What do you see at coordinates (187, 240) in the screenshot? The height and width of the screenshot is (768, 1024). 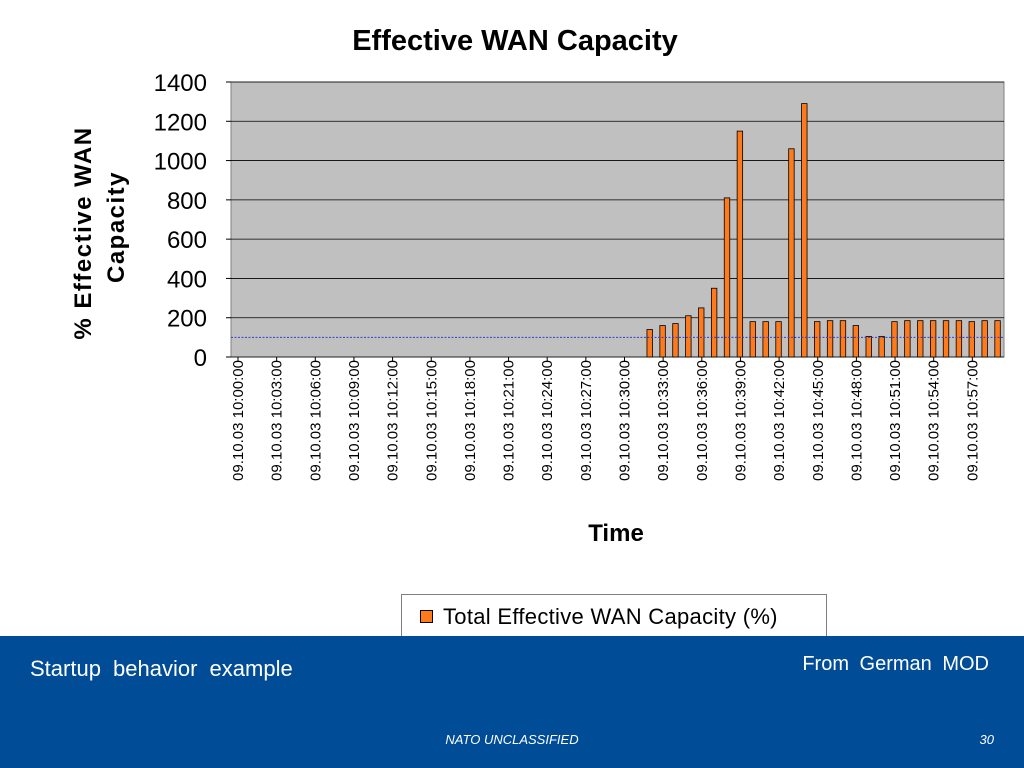 I see `y-tick-label: 600` at bounding box center [187, 240].